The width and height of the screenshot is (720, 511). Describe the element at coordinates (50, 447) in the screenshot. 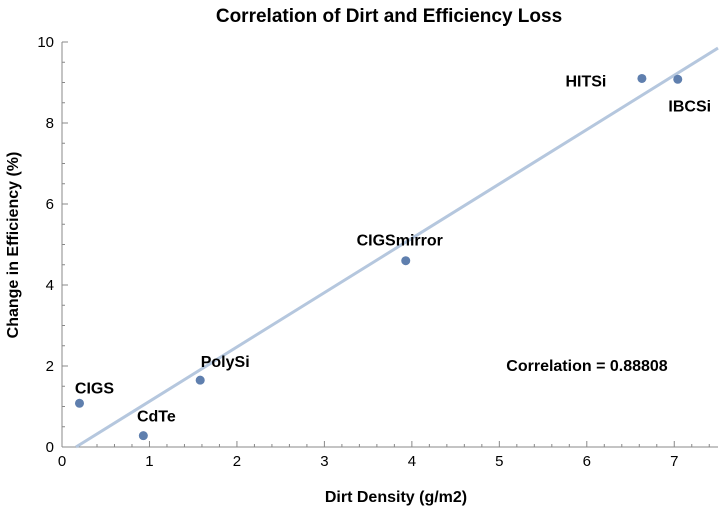

I see `y-tick-label: 0` at that location.